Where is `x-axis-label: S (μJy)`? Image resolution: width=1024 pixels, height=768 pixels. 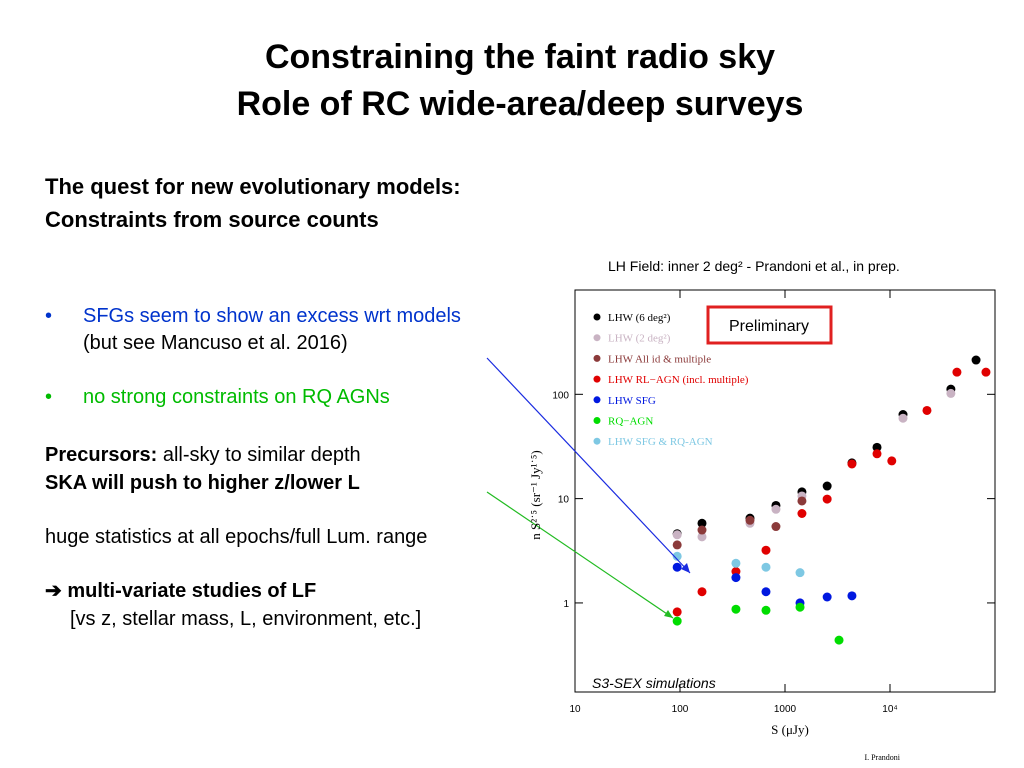 x-axis-label: S (μJy) is located at coordinates (790, 729).